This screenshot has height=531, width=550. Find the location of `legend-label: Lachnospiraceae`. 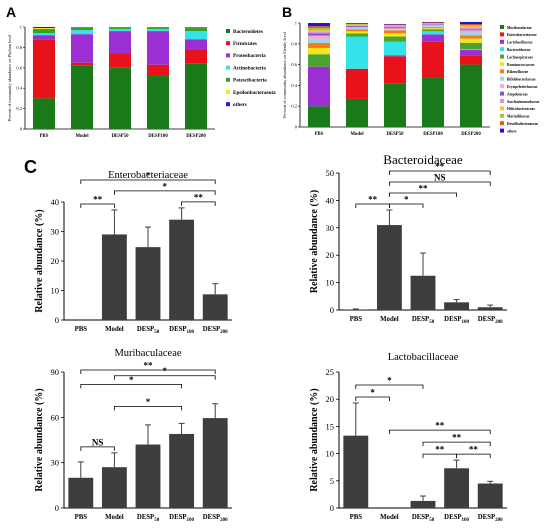

legend-label: Lachnospiraceae is located at coordinates (520, 57).